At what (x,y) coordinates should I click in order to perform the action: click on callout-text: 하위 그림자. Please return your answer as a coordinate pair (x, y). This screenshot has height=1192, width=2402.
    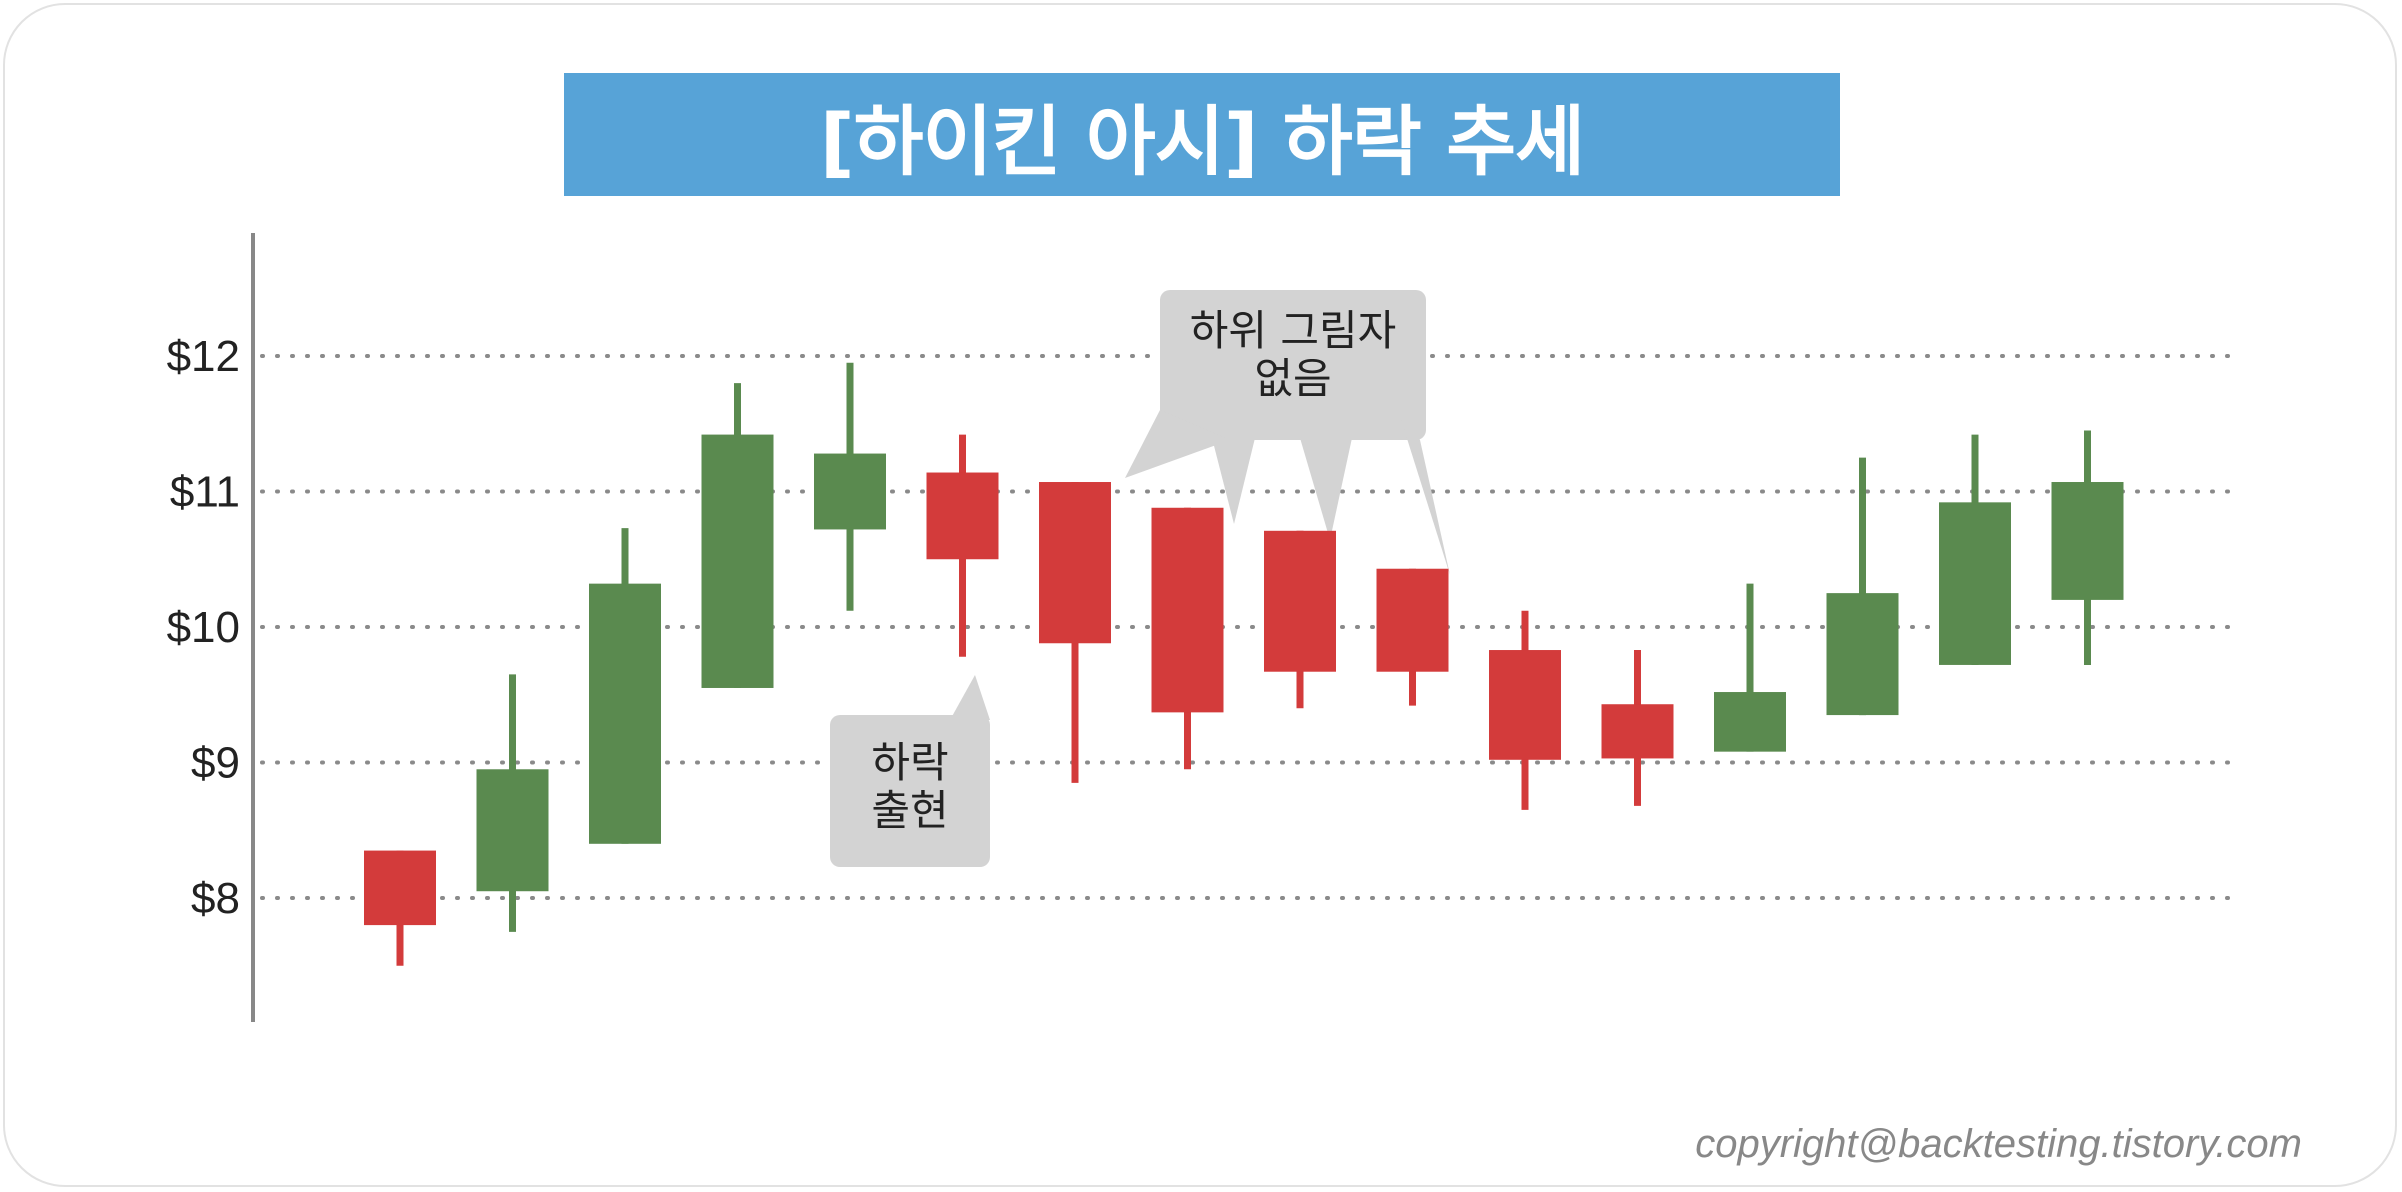
    Looking at the image, I should click on (1293, 330).